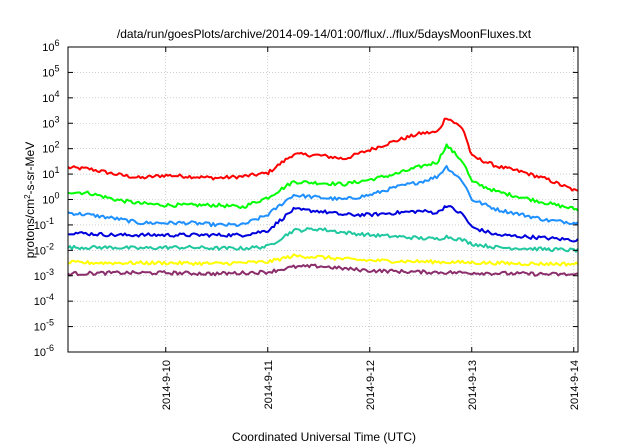 This screenshot has height=448, width=640. Describe the element at coordinates (50, 297) in the screenshot. I see `y-tick-exponent: -4` at that location.